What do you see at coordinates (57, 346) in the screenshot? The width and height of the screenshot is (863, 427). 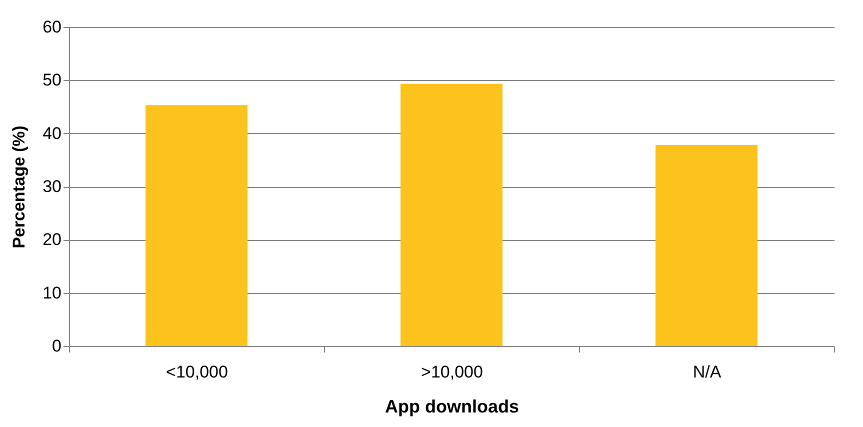 I see `y-tick-label: 0` at bounding box center [57, 346].